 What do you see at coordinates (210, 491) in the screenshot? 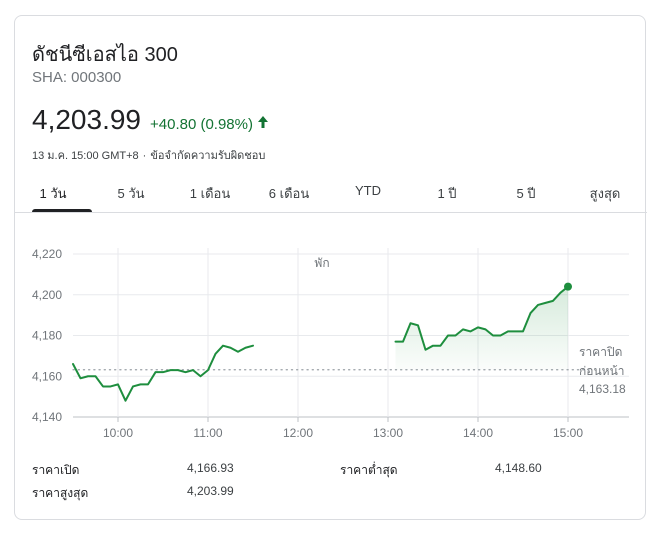
I see `stat-high-value: 4,203.99` at bounding box center [210, 491].